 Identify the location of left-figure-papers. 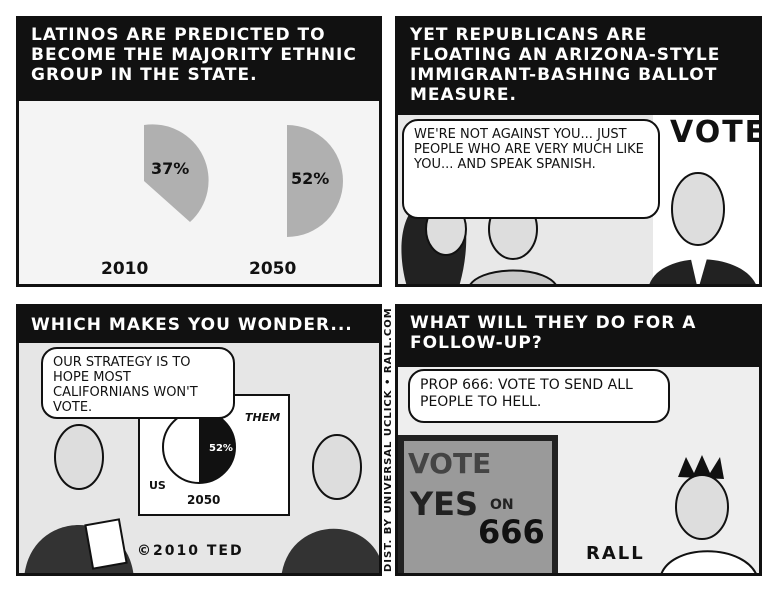
(106, 544).